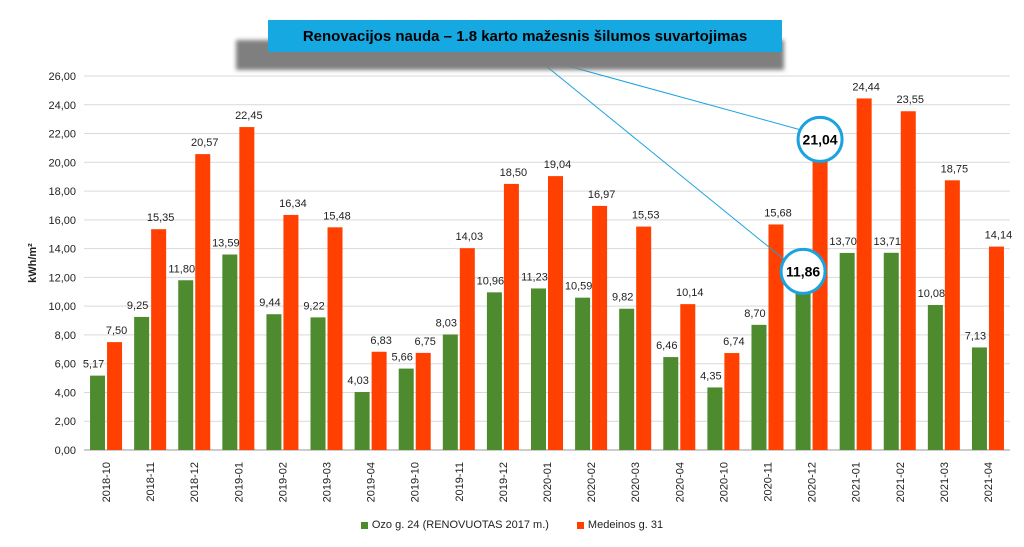  What do you see at coordinates (813, 482) in the screenshot?
I see `x-tick-label: 2020-12` at bounding box center [813, 482].